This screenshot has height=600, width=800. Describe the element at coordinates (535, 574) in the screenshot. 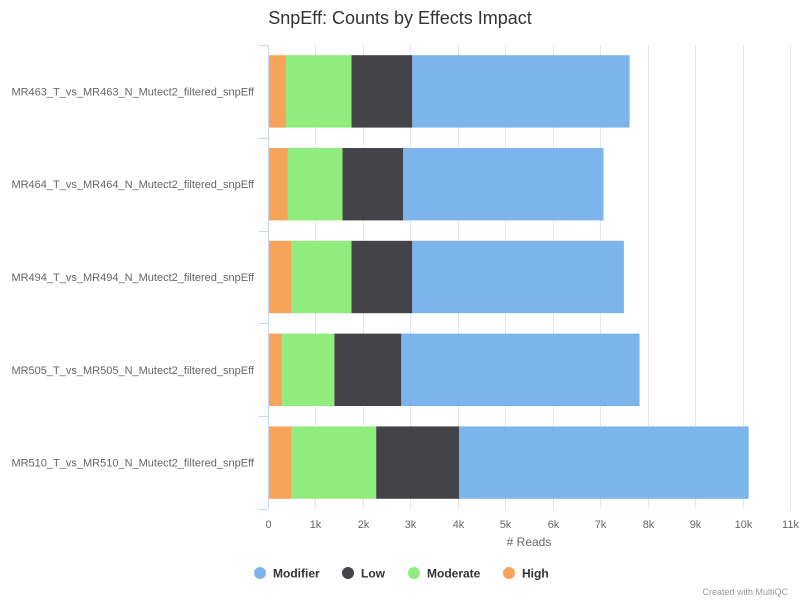

I see `legend-label: High` at that location.